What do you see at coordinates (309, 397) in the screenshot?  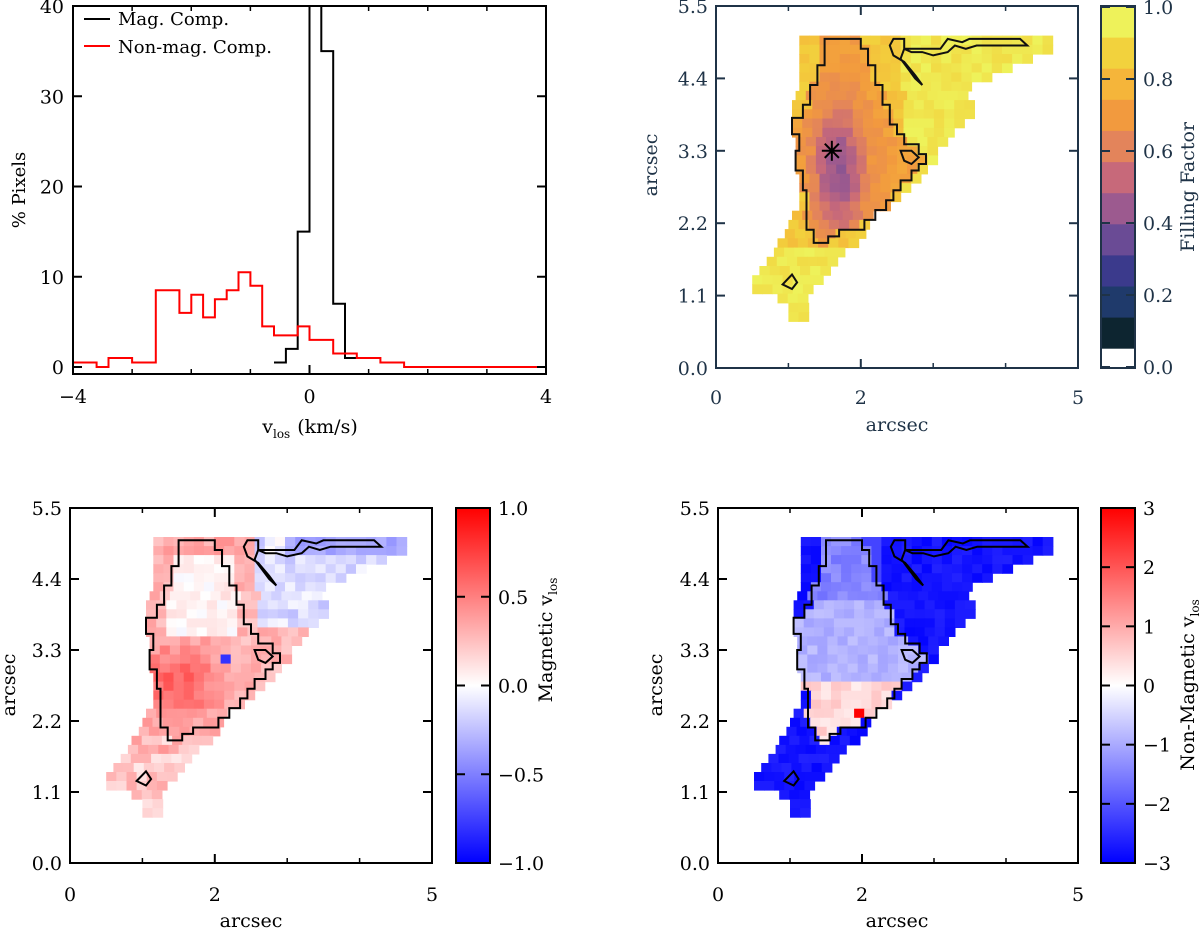 I see `histogram-xtick-label: 0` at bounding box center [309, 397].